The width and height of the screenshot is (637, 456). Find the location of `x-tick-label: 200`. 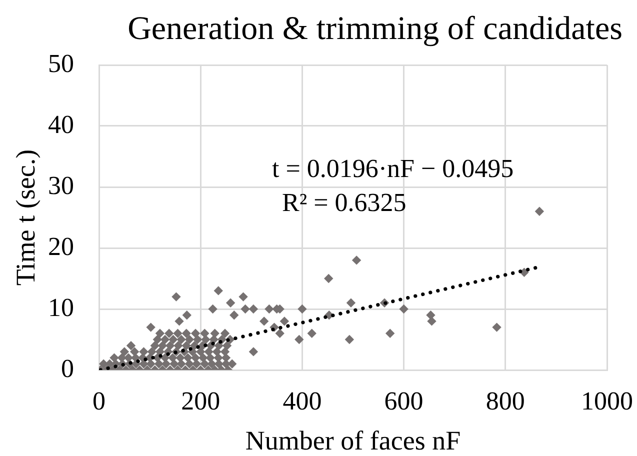

x-tick-label: 200 is located at coordinates (200, 401).